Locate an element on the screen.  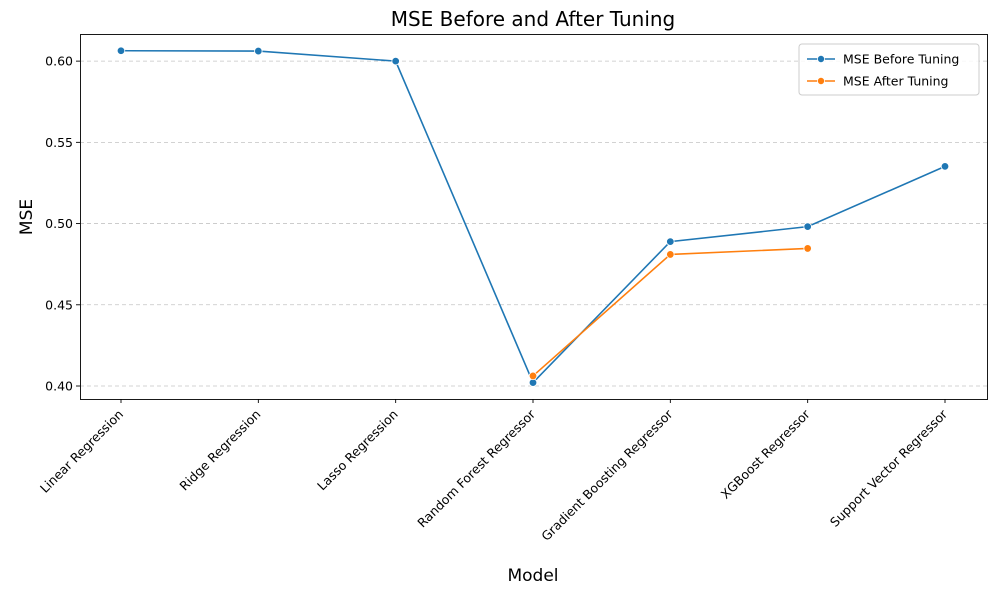
legend-label-after: MSE After Tuning is located at coordinates (896, 81).